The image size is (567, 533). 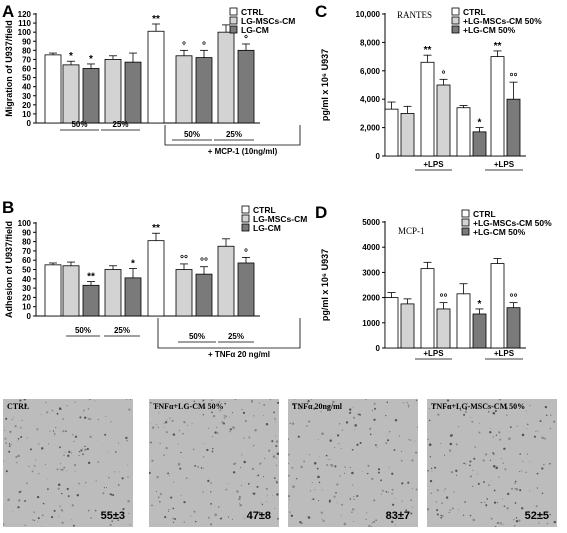 I want to click on chart-c-title: RANTES, so click(x=414, y=15).